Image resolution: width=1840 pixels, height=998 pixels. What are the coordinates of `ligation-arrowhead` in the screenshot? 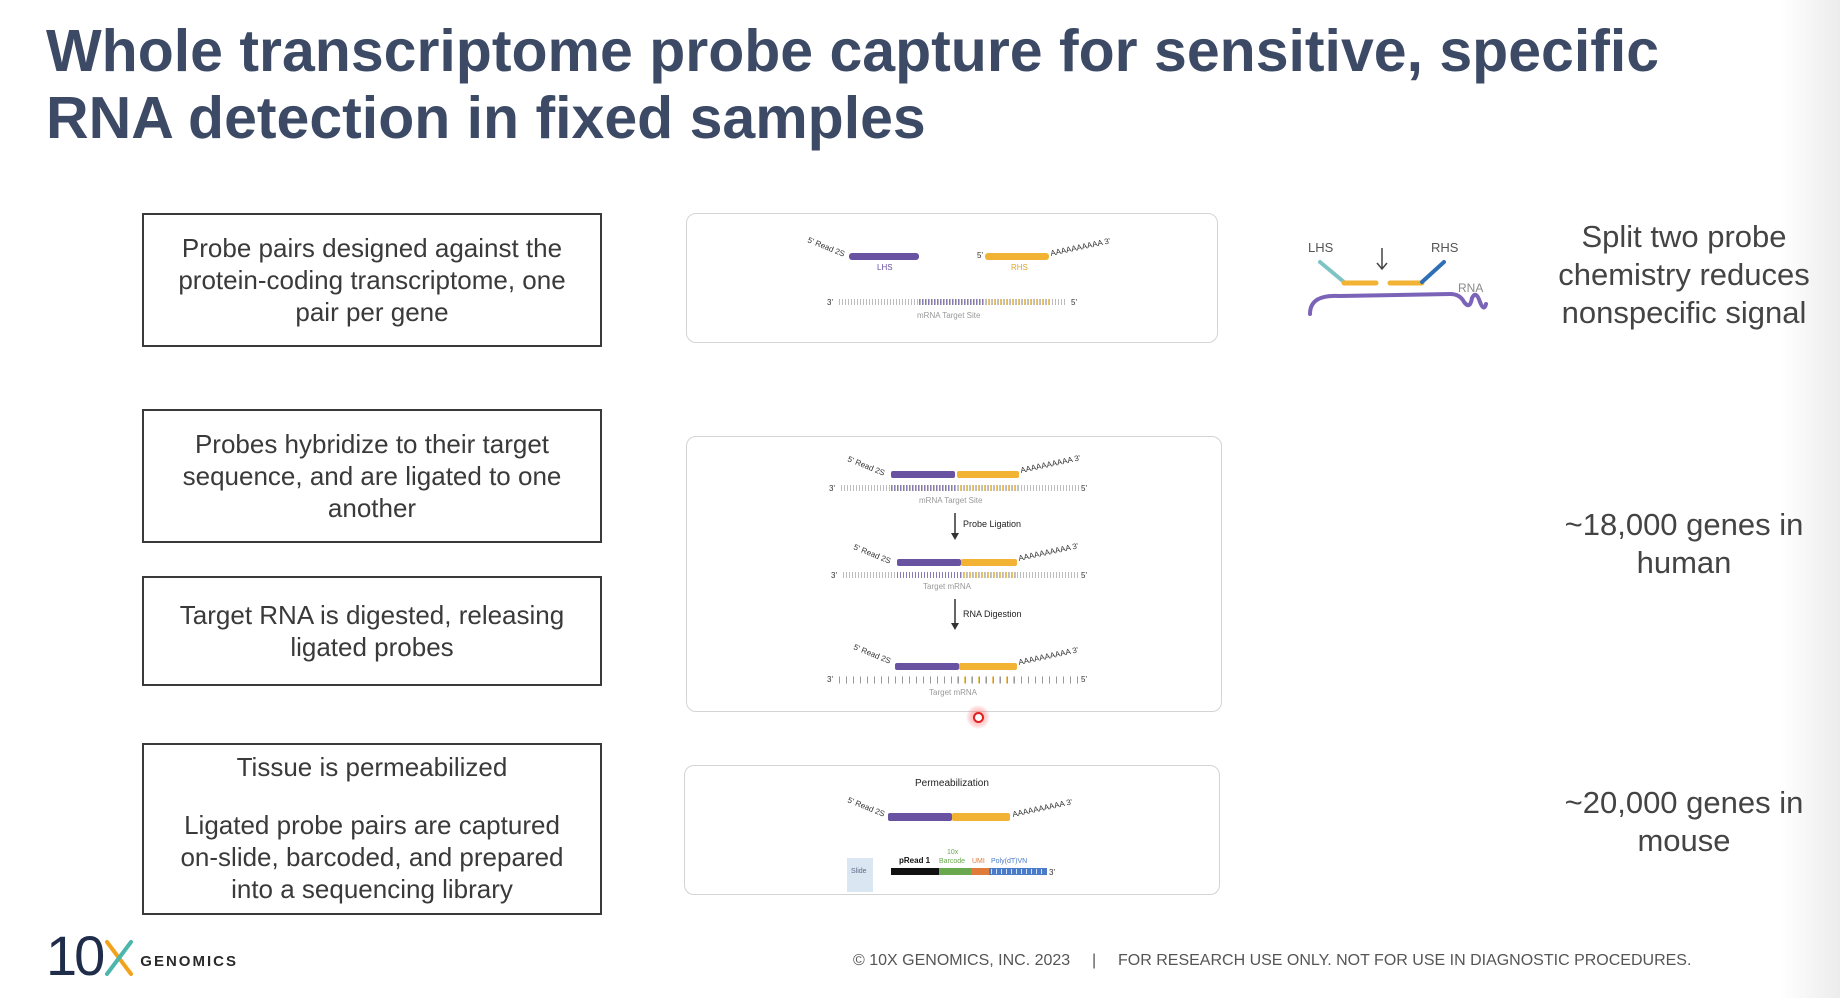 It's located at (955, 536).